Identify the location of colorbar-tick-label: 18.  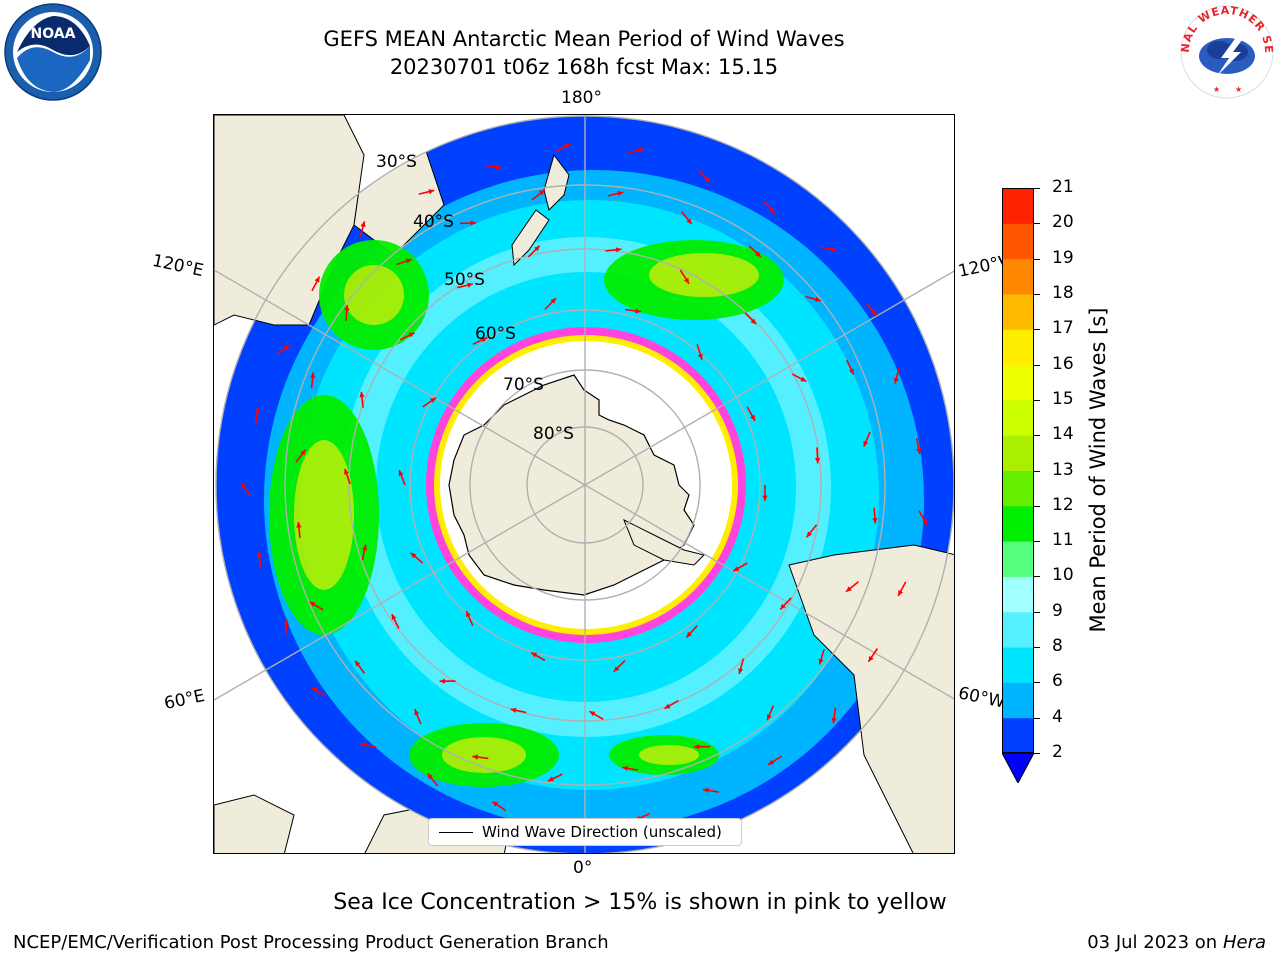
(1063, 292).